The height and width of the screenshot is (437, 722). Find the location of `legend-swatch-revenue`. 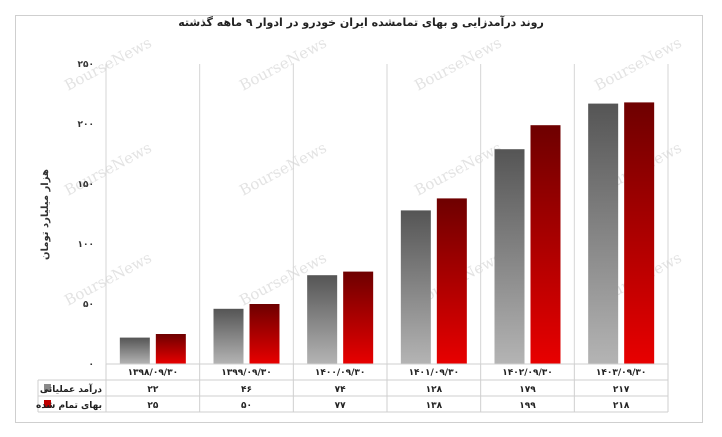

legend-swatch-revenue is located at coordinates (47, 388).